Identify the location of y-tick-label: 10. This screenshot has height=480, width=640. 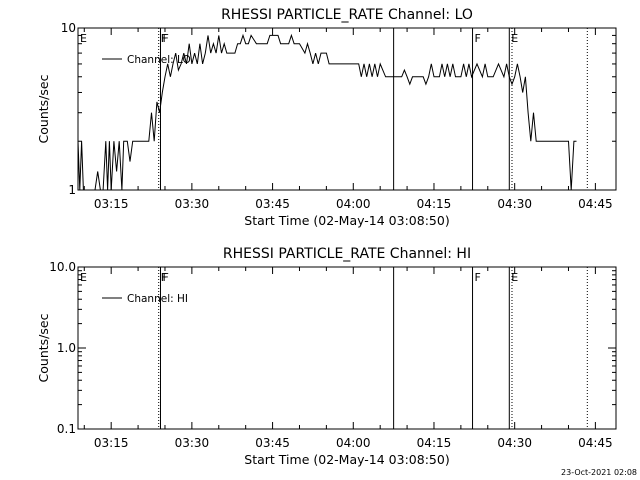
(68, 28).